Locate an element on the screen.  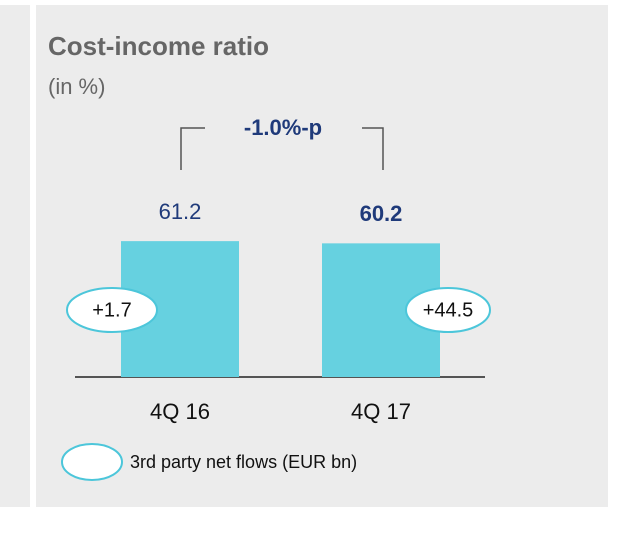
value-label: 61.2 is located at coordinates (180, 211).